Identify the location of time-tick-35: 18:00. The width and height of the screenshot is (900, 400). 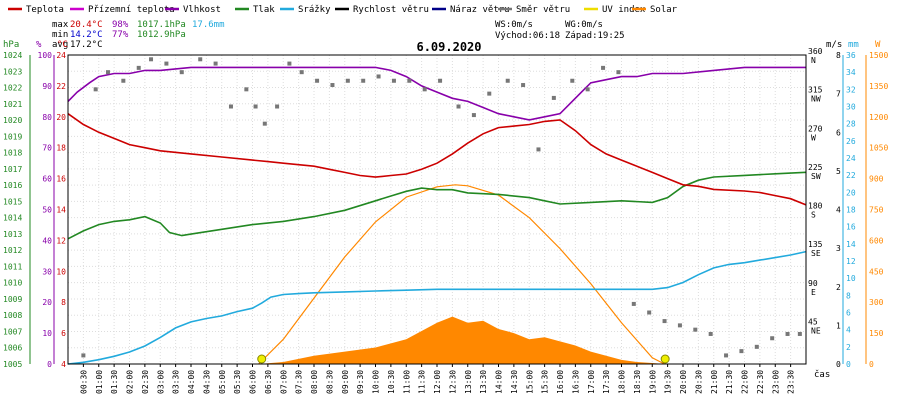
(622, 382).